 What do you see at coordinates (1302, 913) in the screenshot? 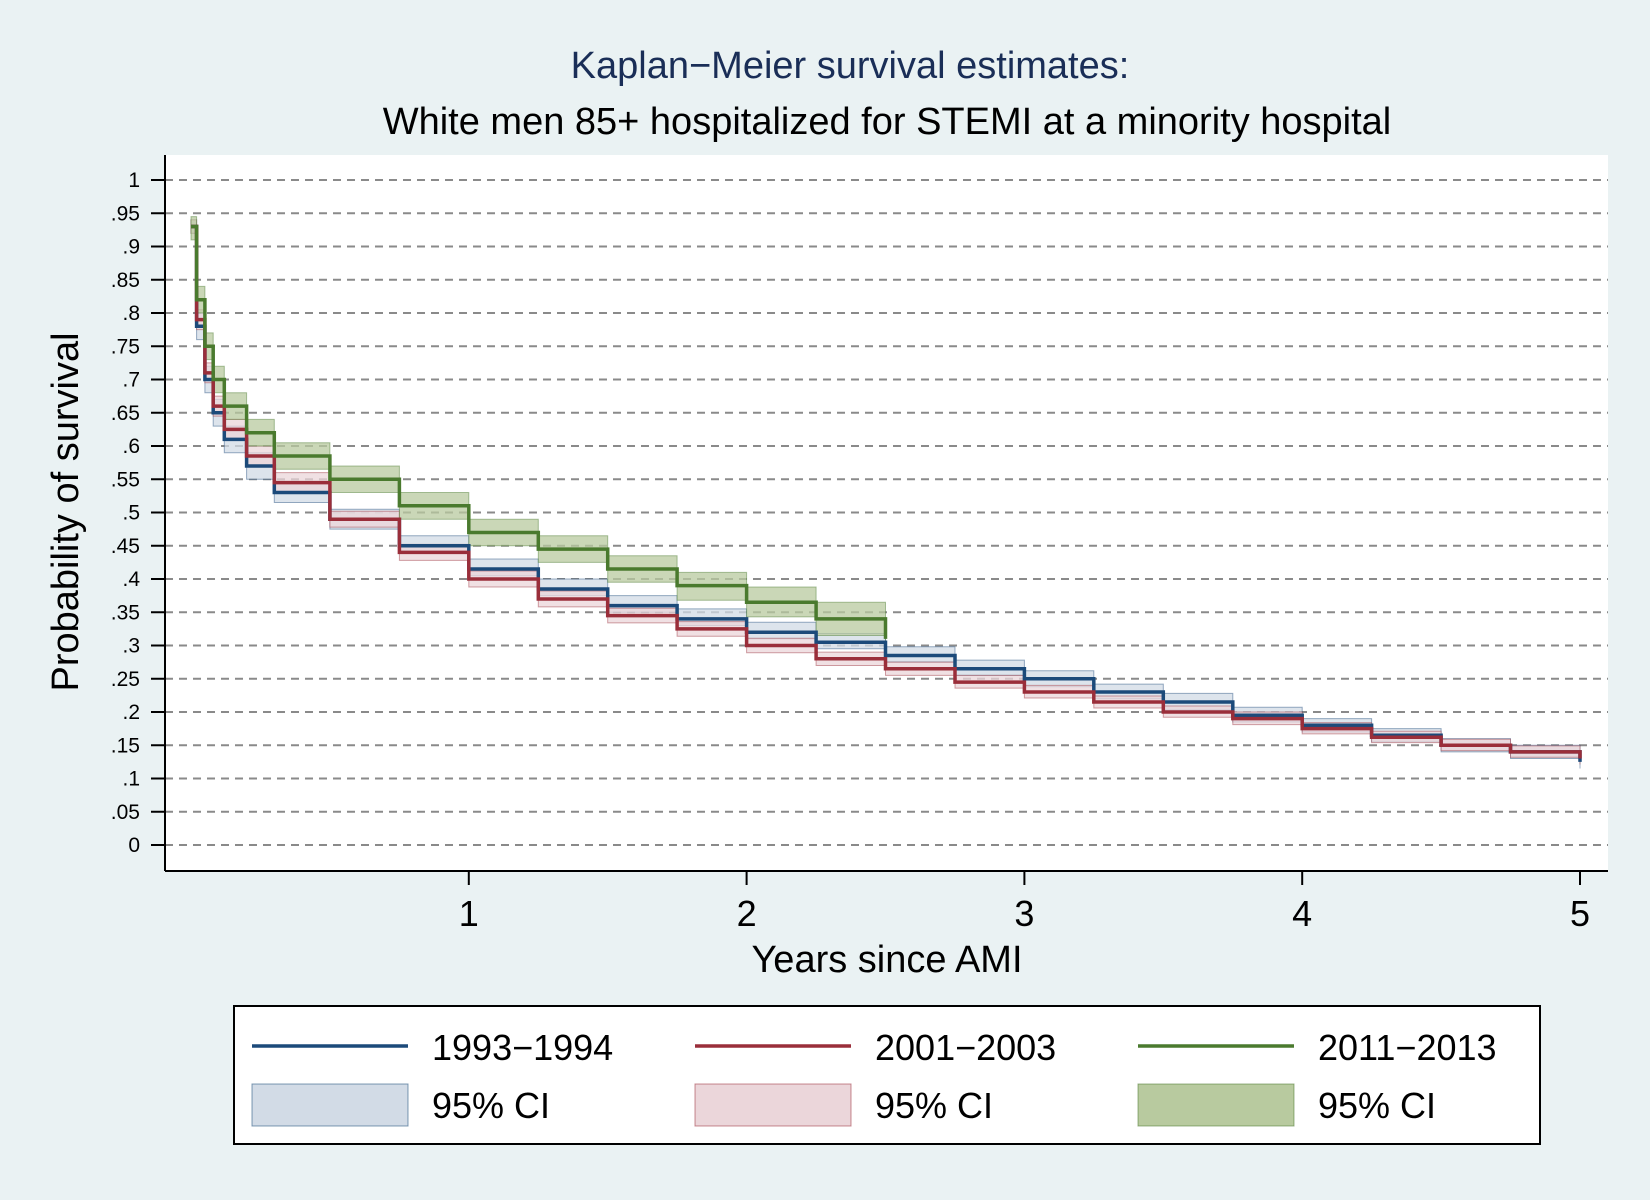
I see `x-tick-label-3: 4` at bounding box center [1302, 913].